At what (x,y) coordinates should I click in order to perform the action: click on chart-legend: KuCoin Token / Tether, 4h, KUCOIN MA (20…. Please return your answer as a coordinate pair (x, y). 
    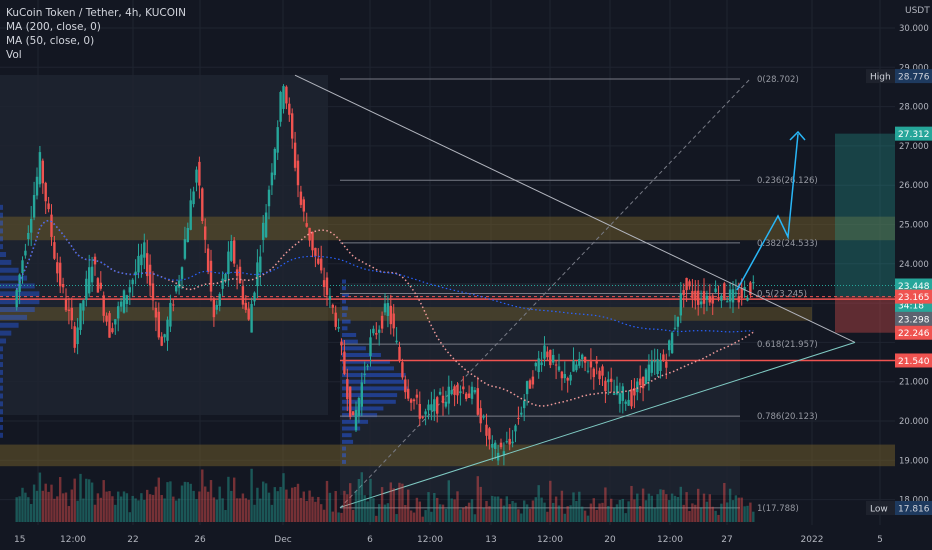
    Looking at the image, I should click on (96, 34).